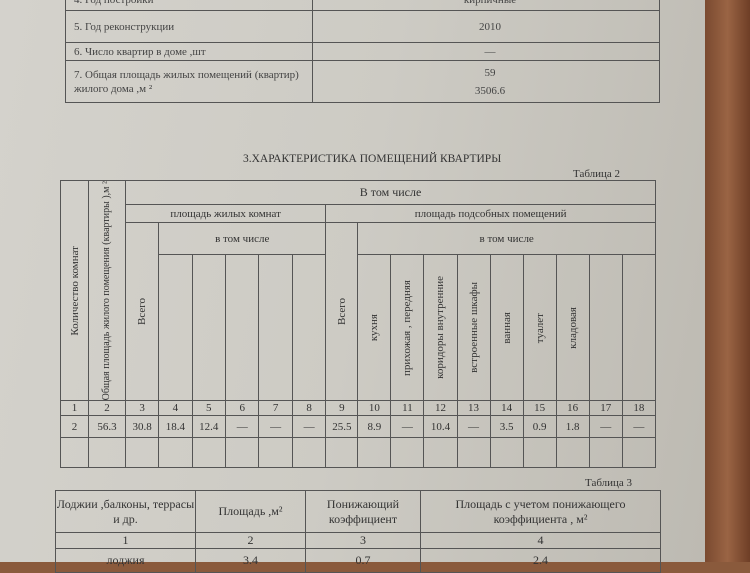 This screenshot has width=750, height=573. Describe the element at coordinates (486, 81) in the screenshot. I see `row-value-cell: 59 3506.6` at that location.